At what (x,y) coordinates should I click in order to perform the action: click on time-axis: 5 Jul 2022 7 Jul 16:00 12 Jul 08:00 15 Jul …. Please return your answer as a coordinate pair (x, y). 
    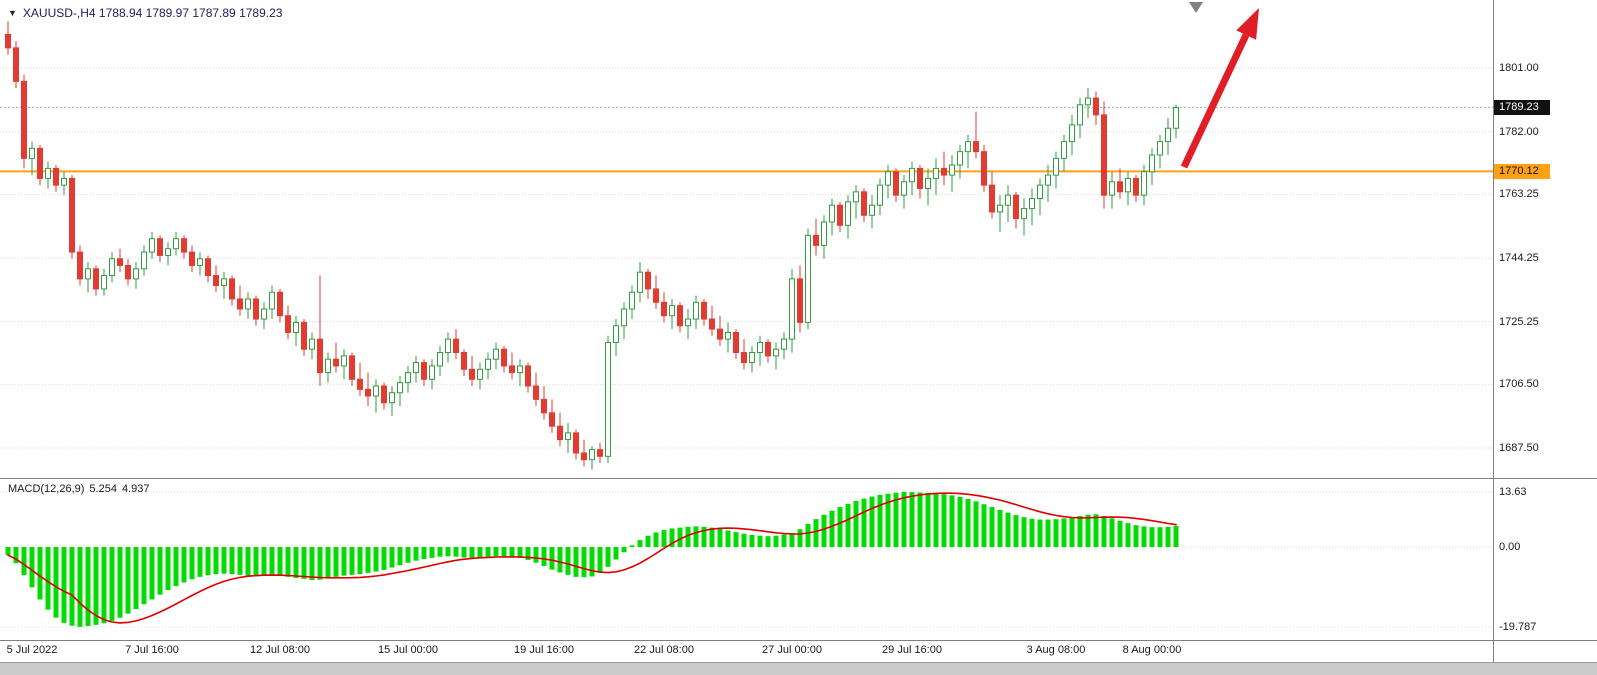
    Looking at the image, I should click on (746, 651).